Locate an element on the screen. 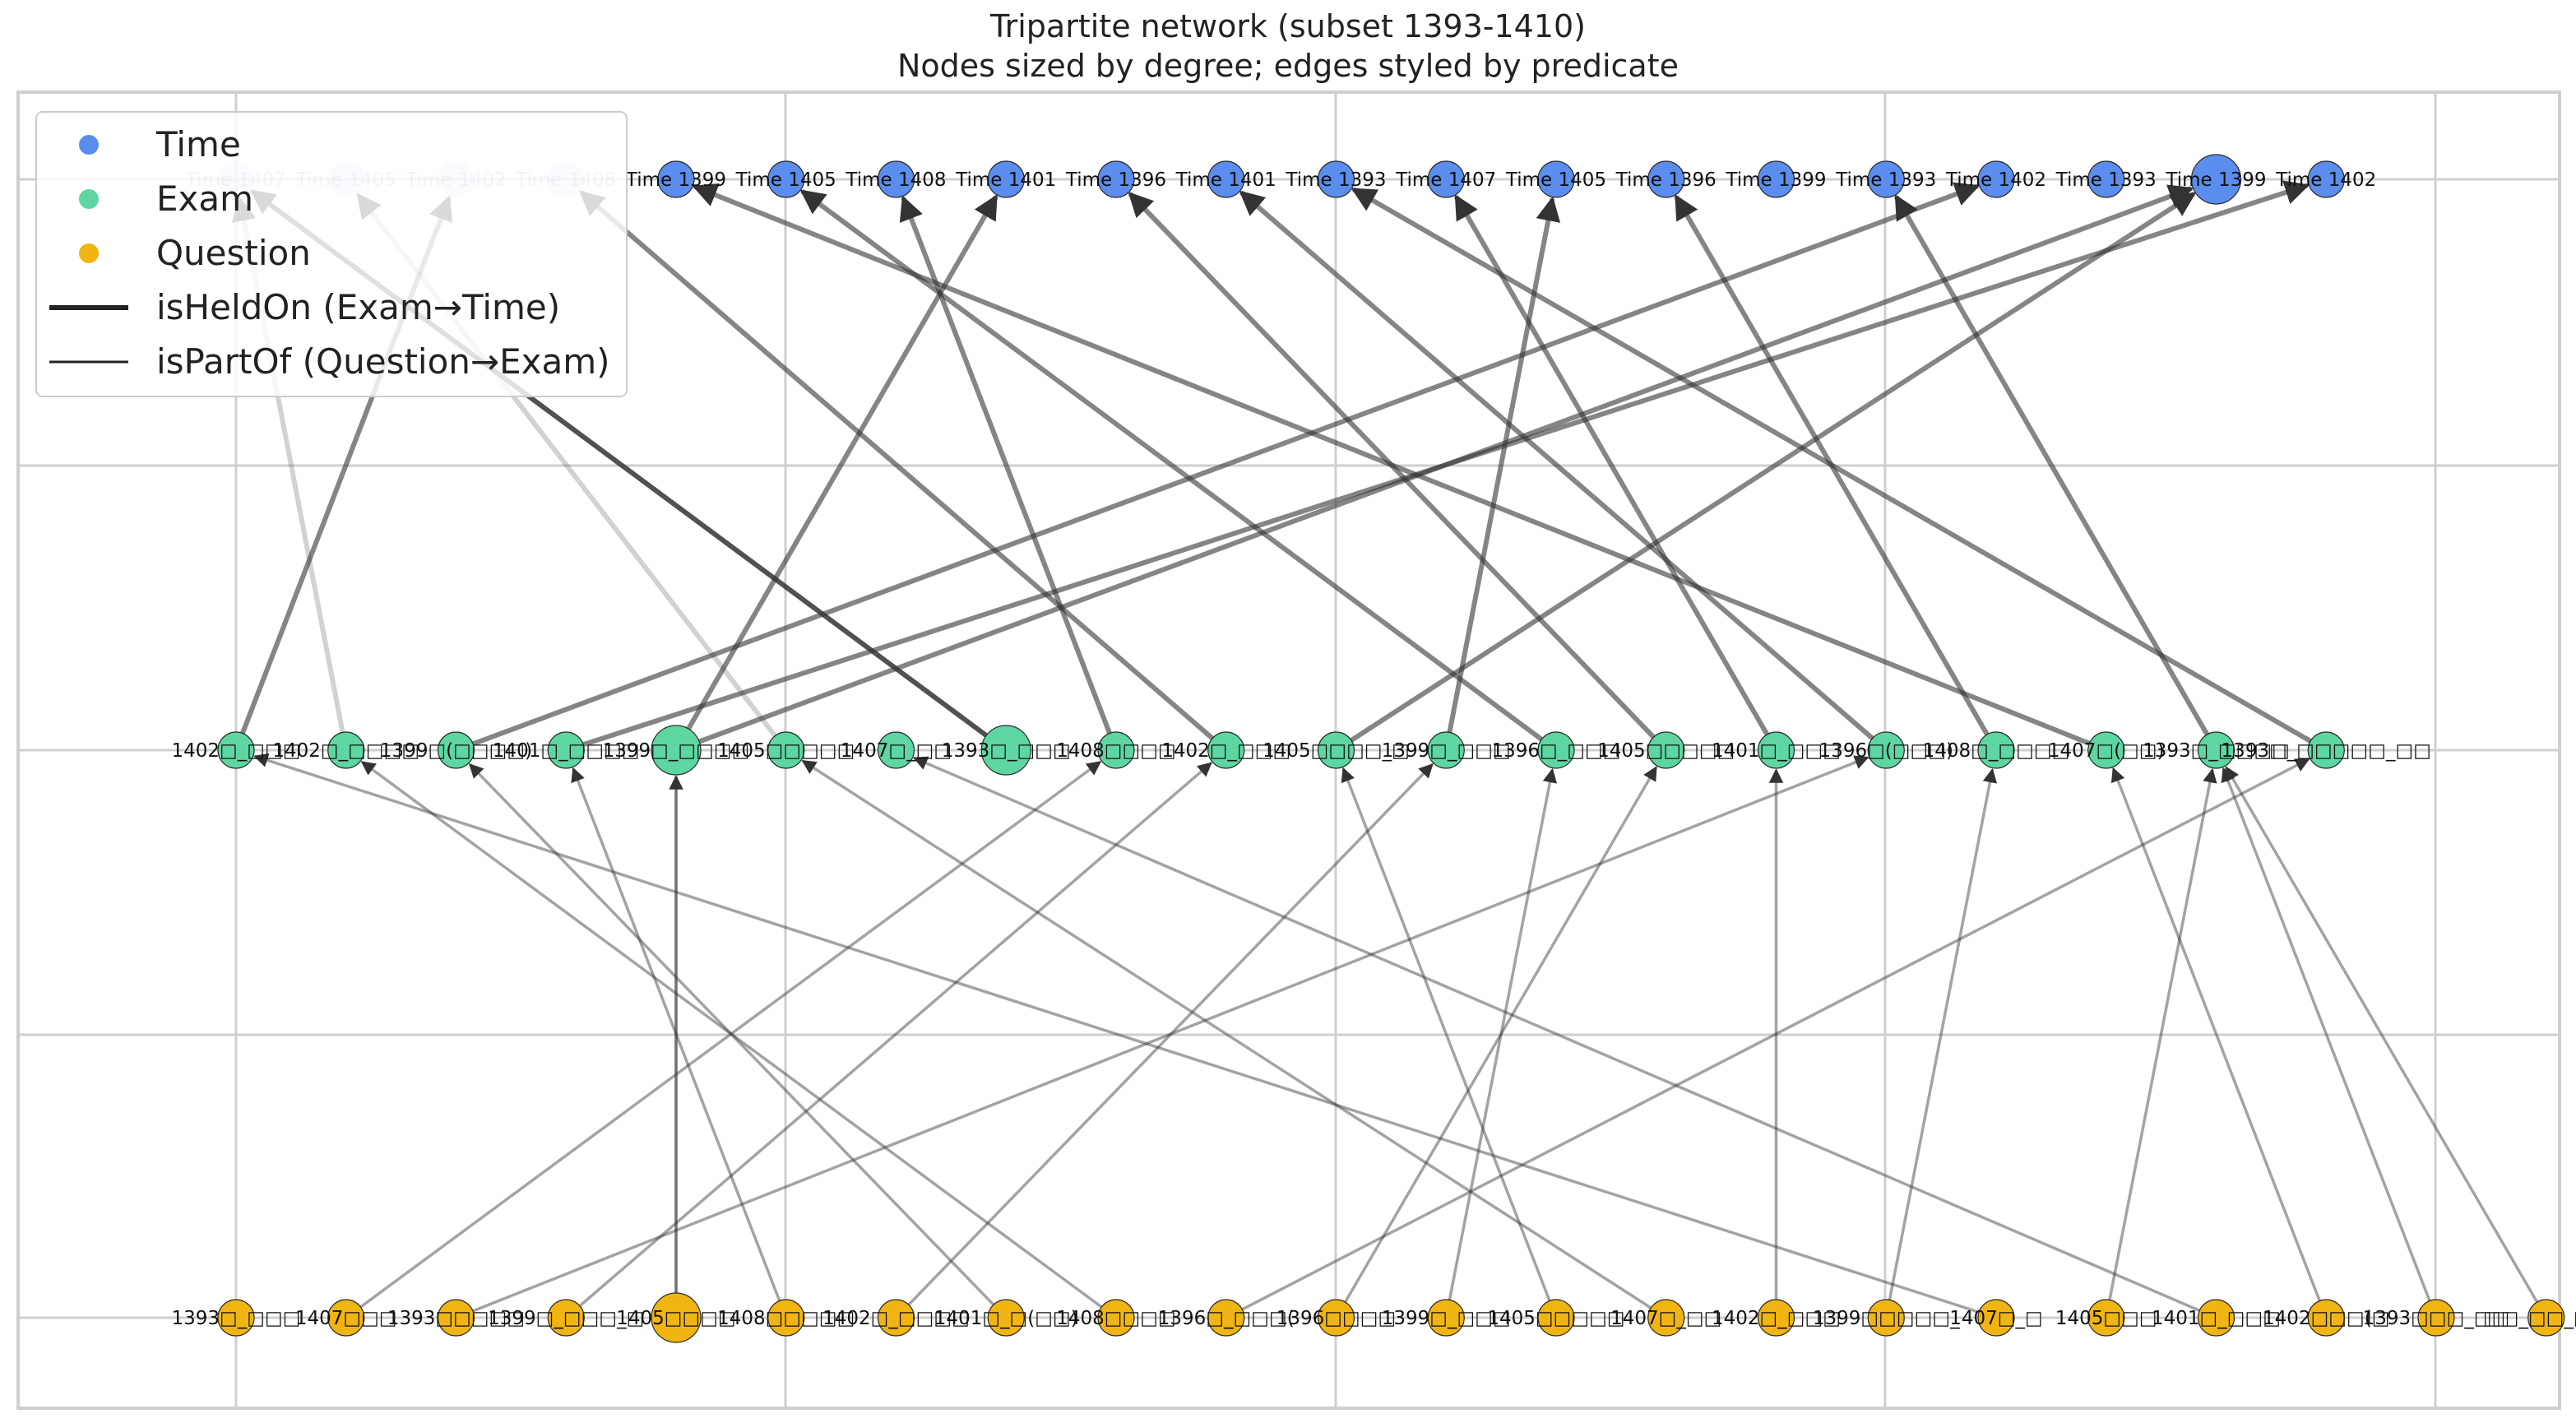 This screenshot has width=2576, height=1423. exam-node-label: 1396□(□□□) is located at coordinates (1886, 751).